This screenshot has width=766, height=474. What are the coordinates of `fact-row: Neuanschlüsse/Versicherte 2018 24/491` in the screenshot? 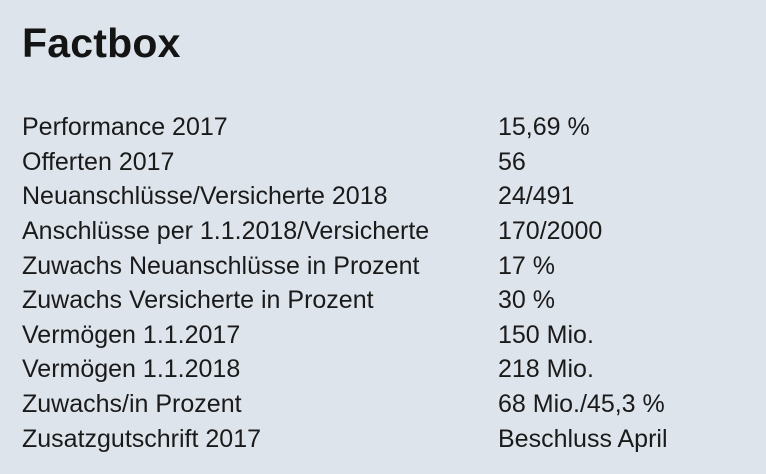 It's located at (387, 196).